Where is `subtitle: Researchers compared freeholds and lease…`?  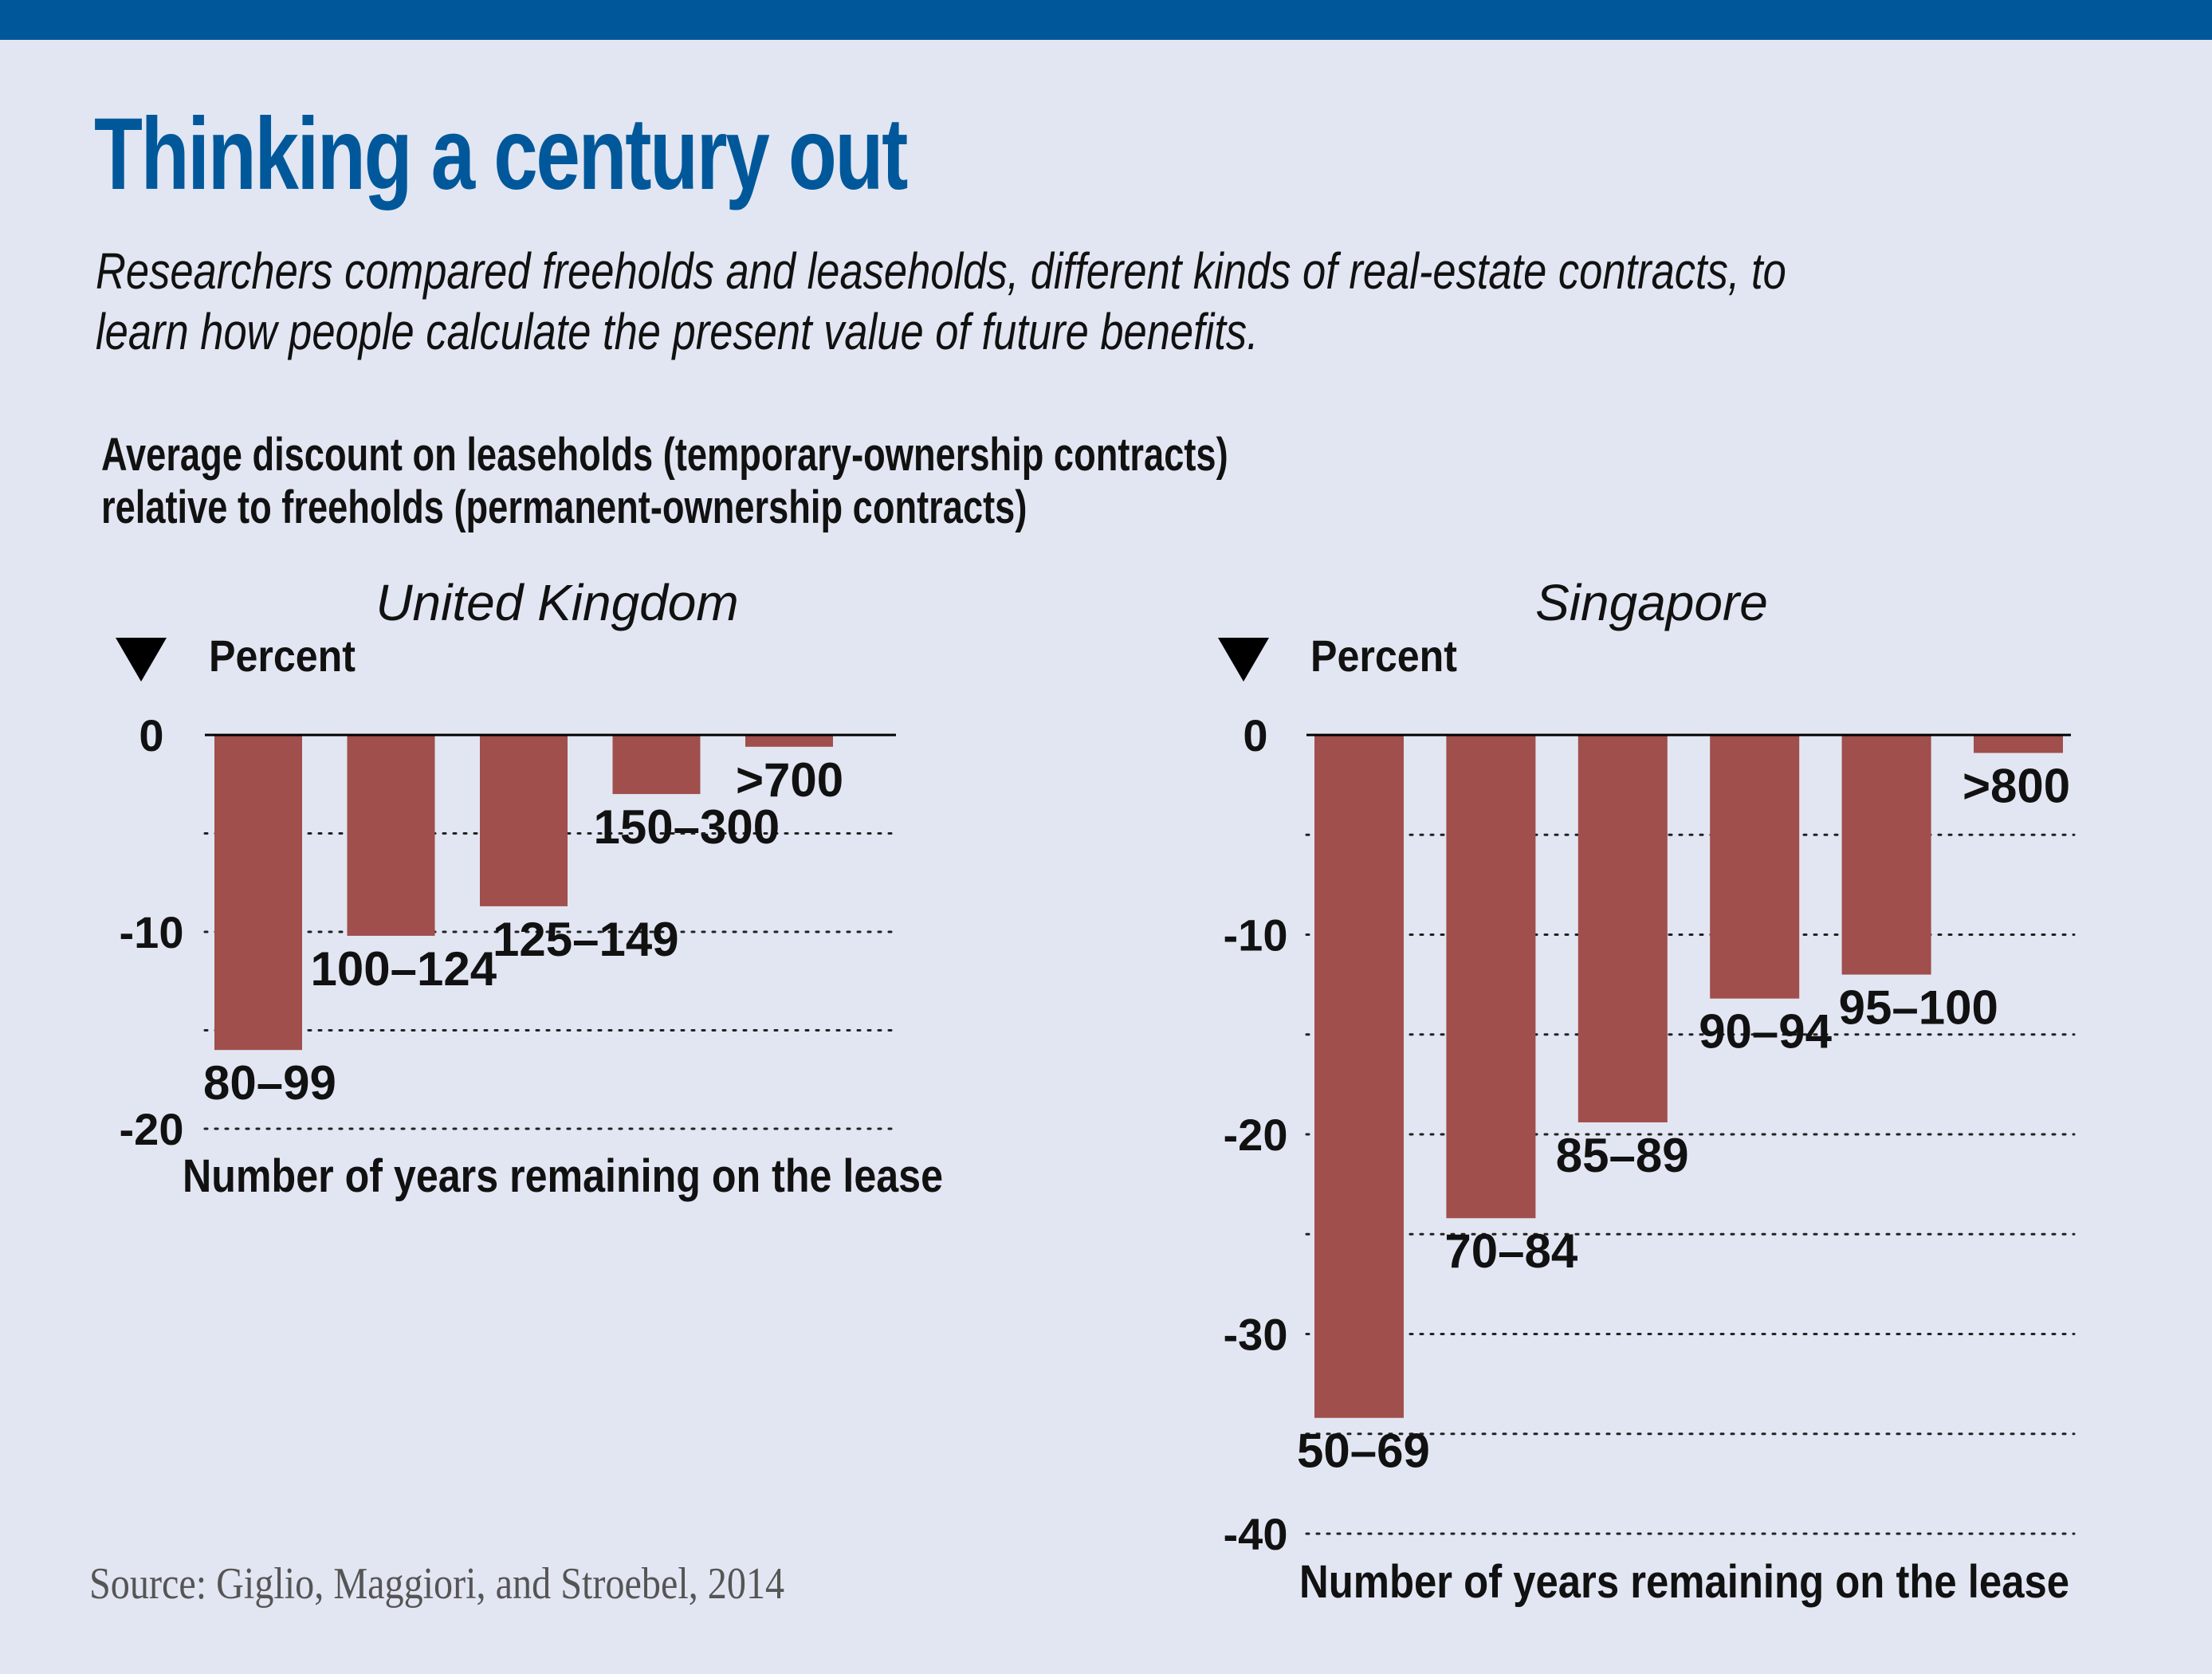
subtitle: Researchers compared freeholds and lease… is located at coordinates (1141, 301).